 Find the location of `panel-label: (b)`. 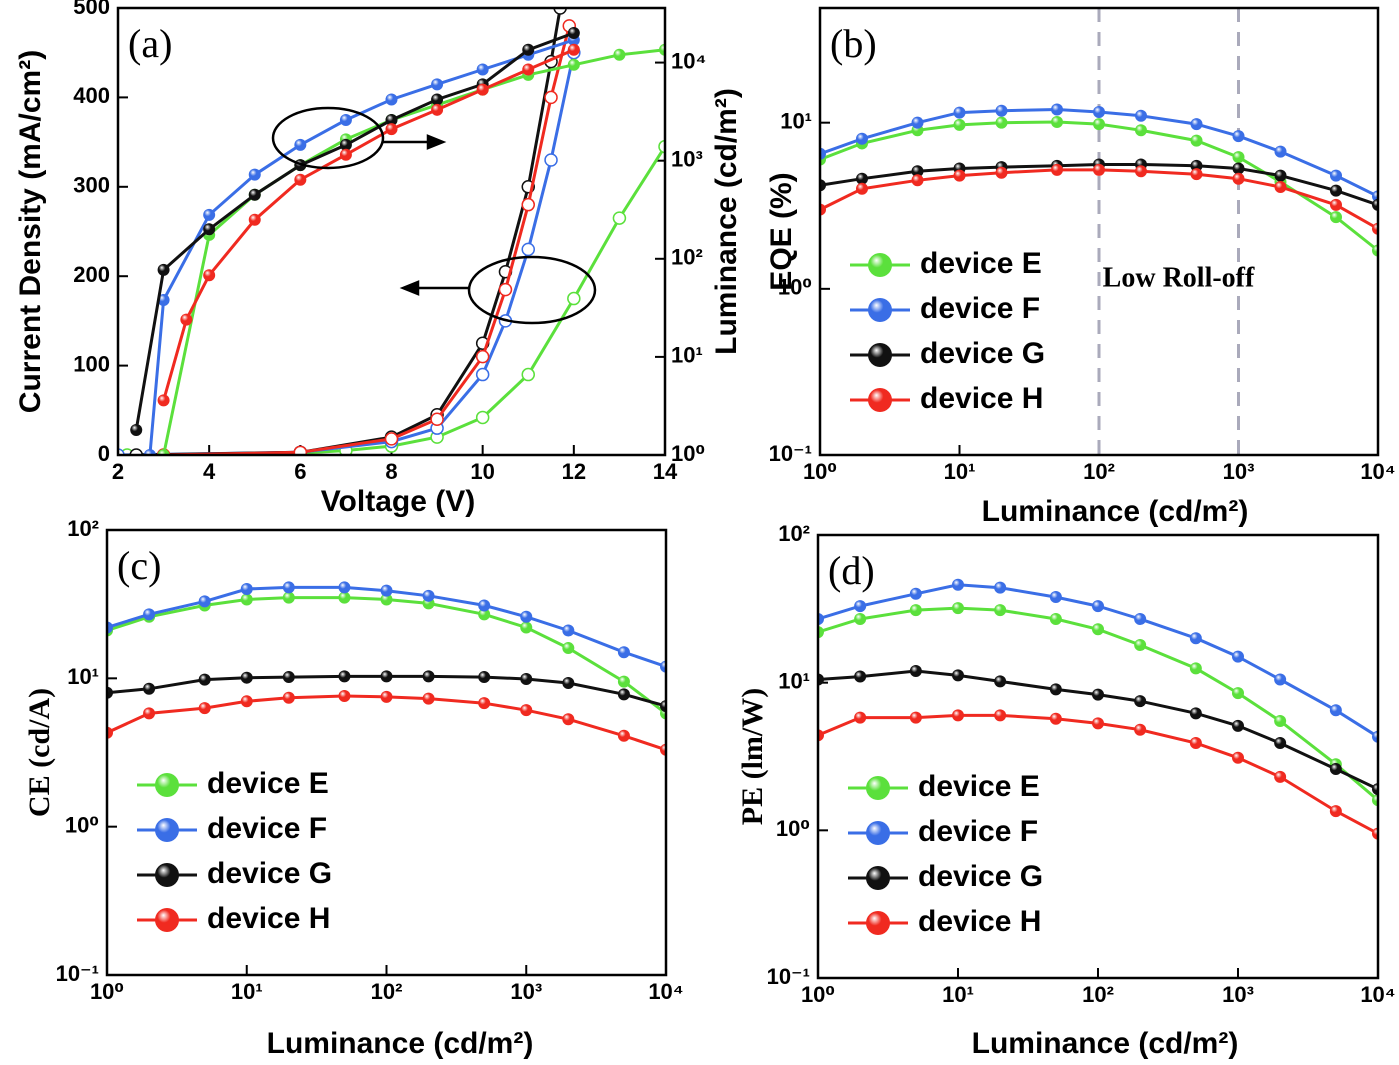

panel-label: (b) is located at coordinates (853, 43).